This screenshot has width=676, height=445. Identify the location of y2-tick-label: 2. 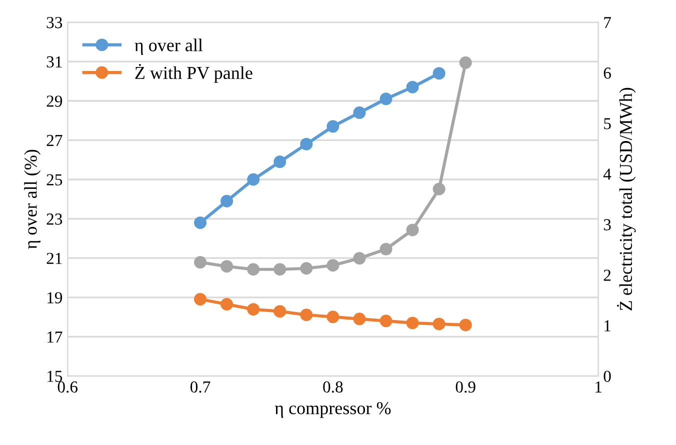
(607, 275).